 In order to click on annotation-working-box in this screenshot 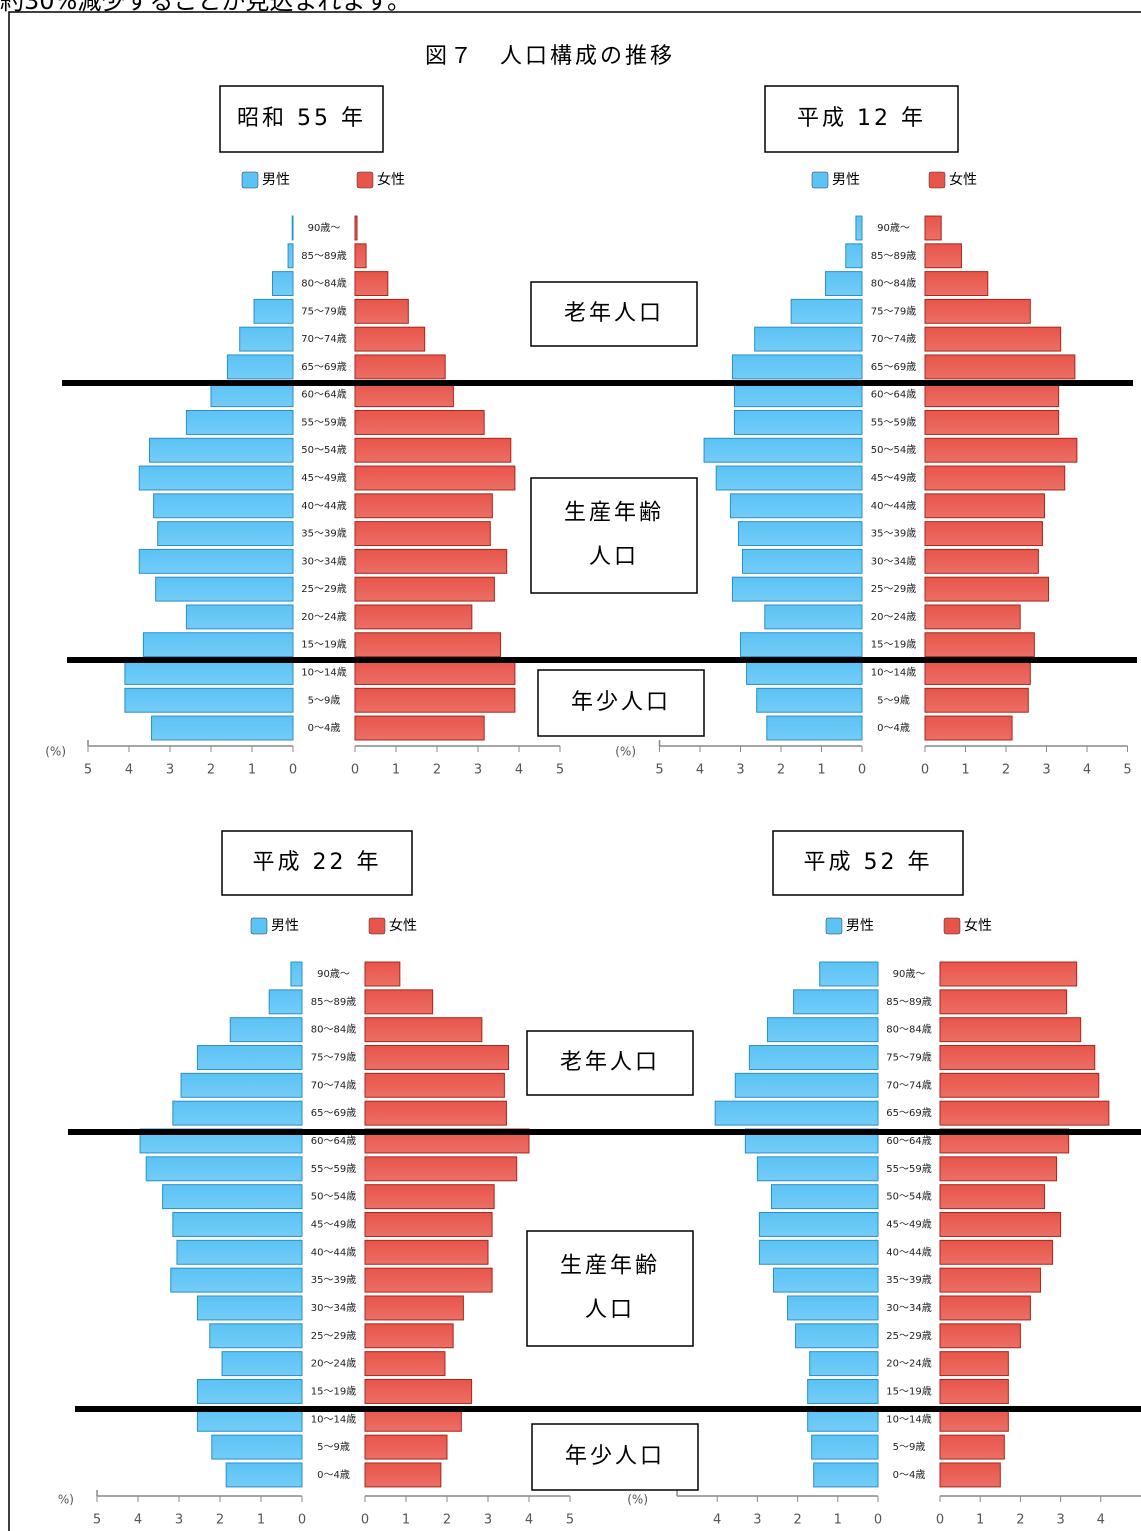, I will do `click(610, 1288)`.